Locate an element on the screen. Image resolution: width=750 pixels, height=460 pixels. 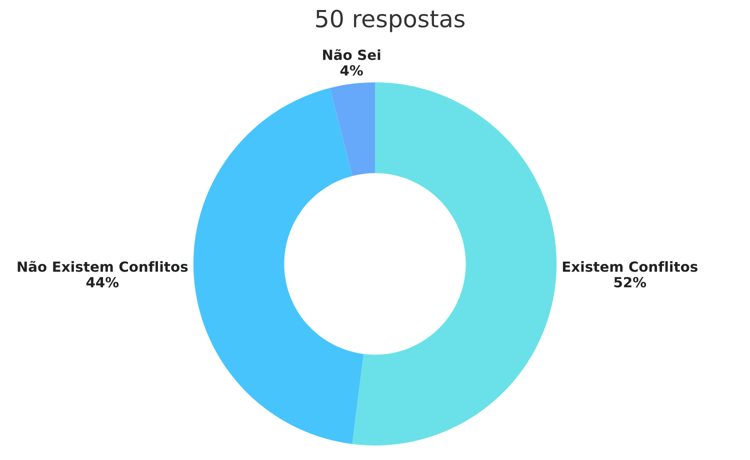
slice-label: Não Existem Conflitos is located at coordinates (103, 266).